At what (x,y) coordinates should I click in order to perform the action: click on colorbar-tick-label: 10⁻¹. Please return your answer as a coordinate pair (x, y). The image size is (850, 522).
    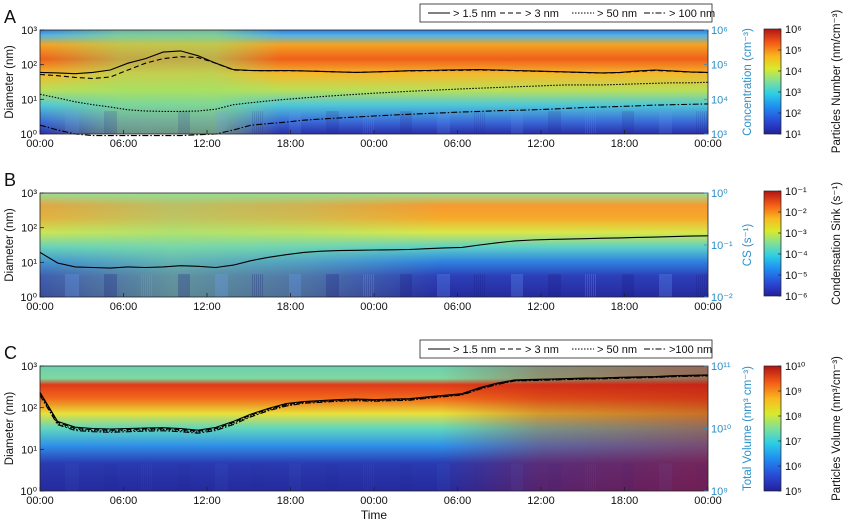
    Looking at the image, I should click on (796, 192).